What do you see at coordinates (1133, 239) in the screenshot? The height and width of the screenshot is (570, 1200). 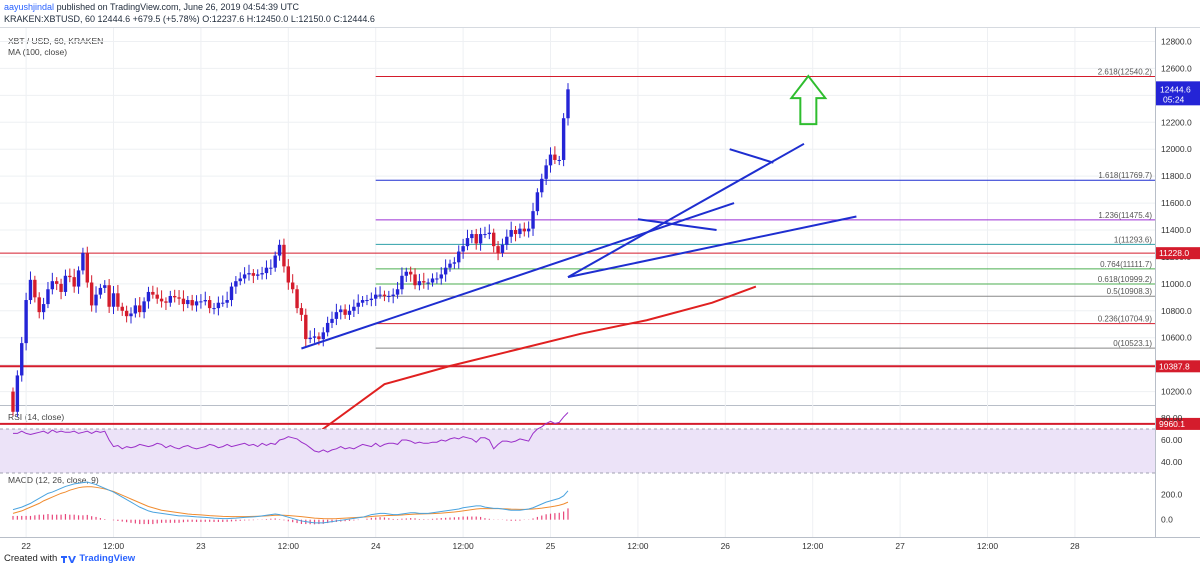 I see `fib-label-1: 1(11293.6)` at bounding box center [1133, 239].